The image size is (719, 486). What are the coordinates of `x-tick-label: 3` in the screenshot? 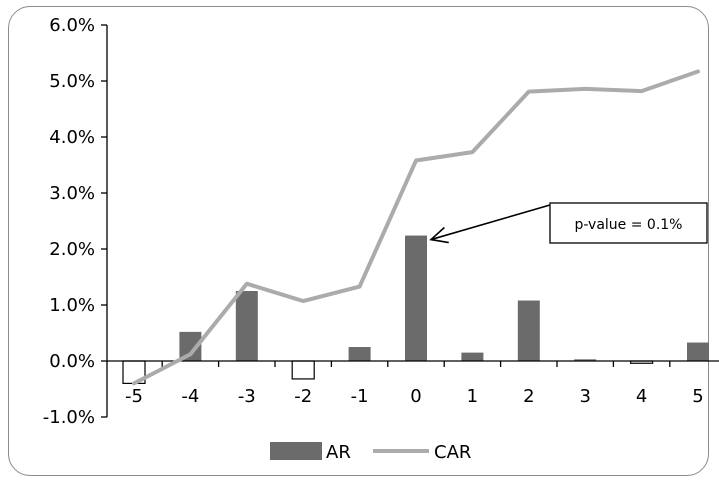 It's located at (584, 396).